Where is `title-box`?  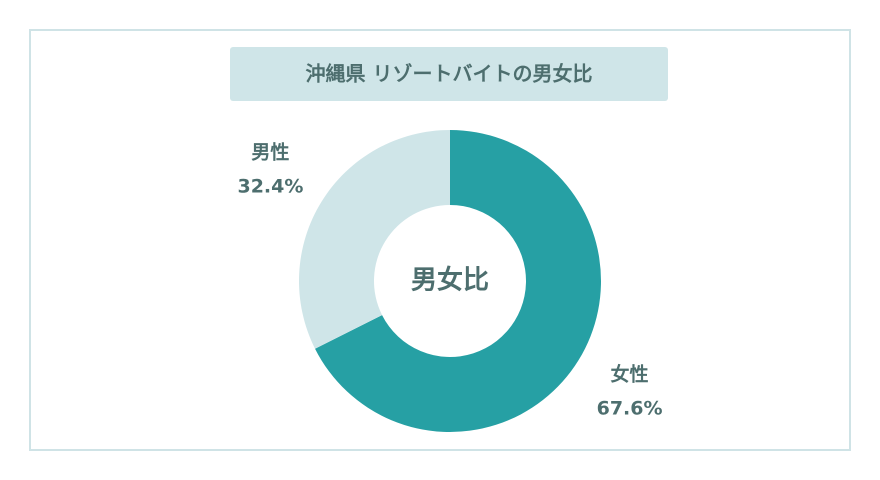 title-box is located at coordinates (449, 74).